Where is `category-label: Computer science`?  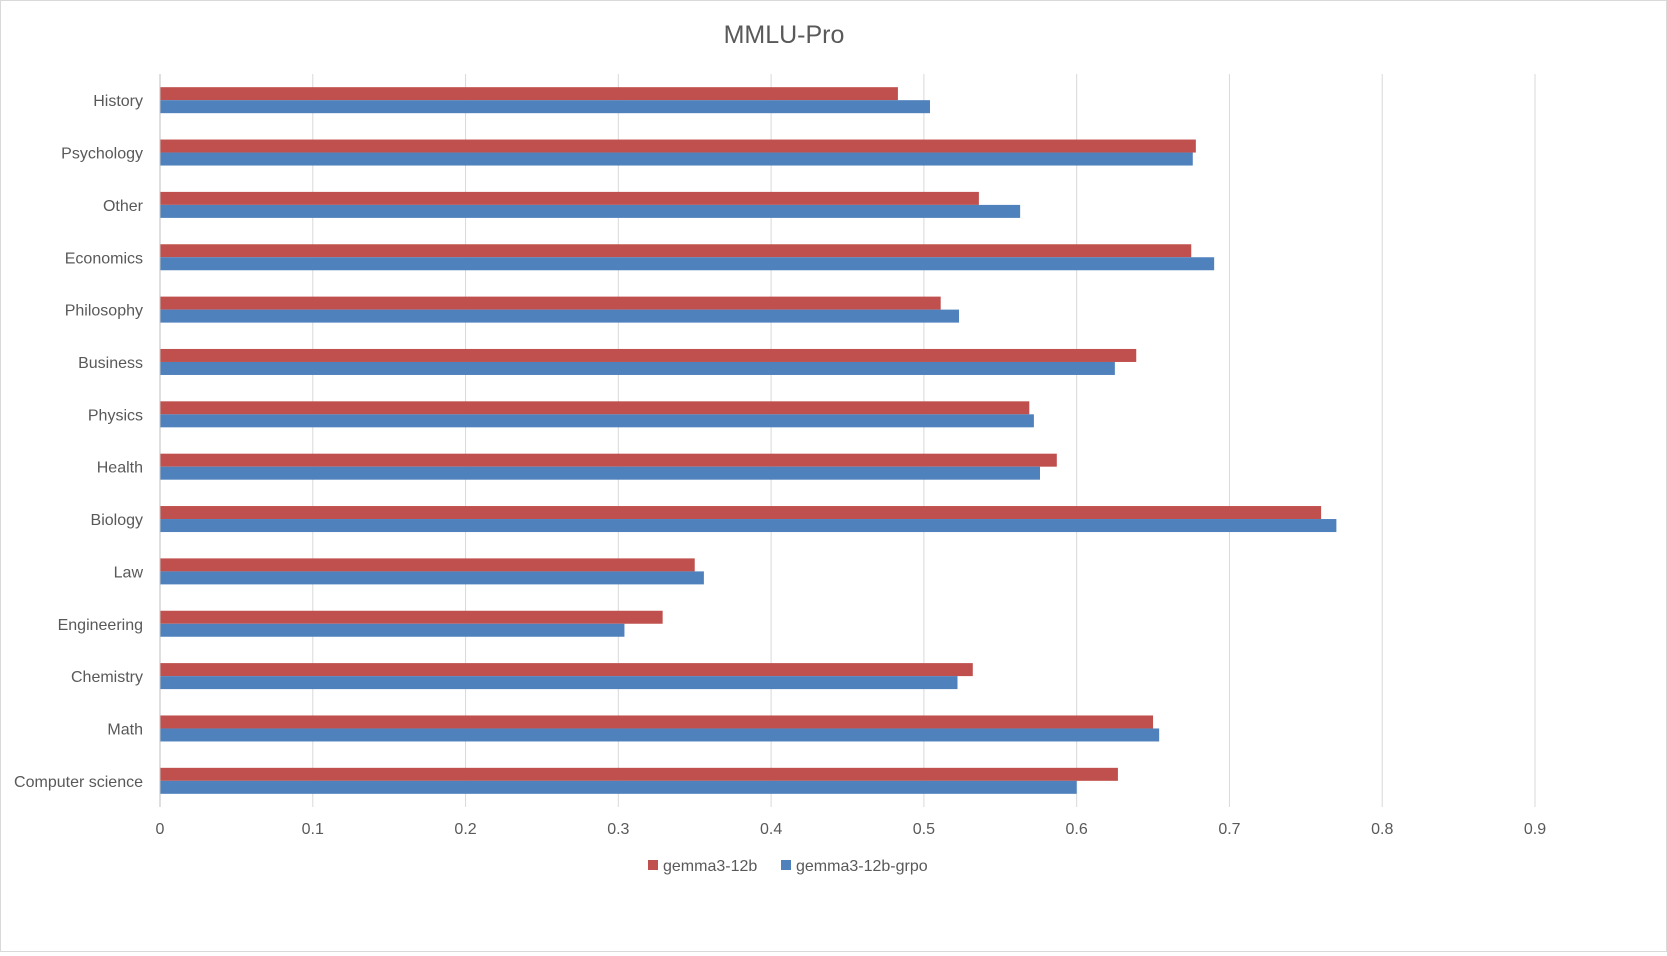 category-label: Computer science is located at coordinates (78, 782).